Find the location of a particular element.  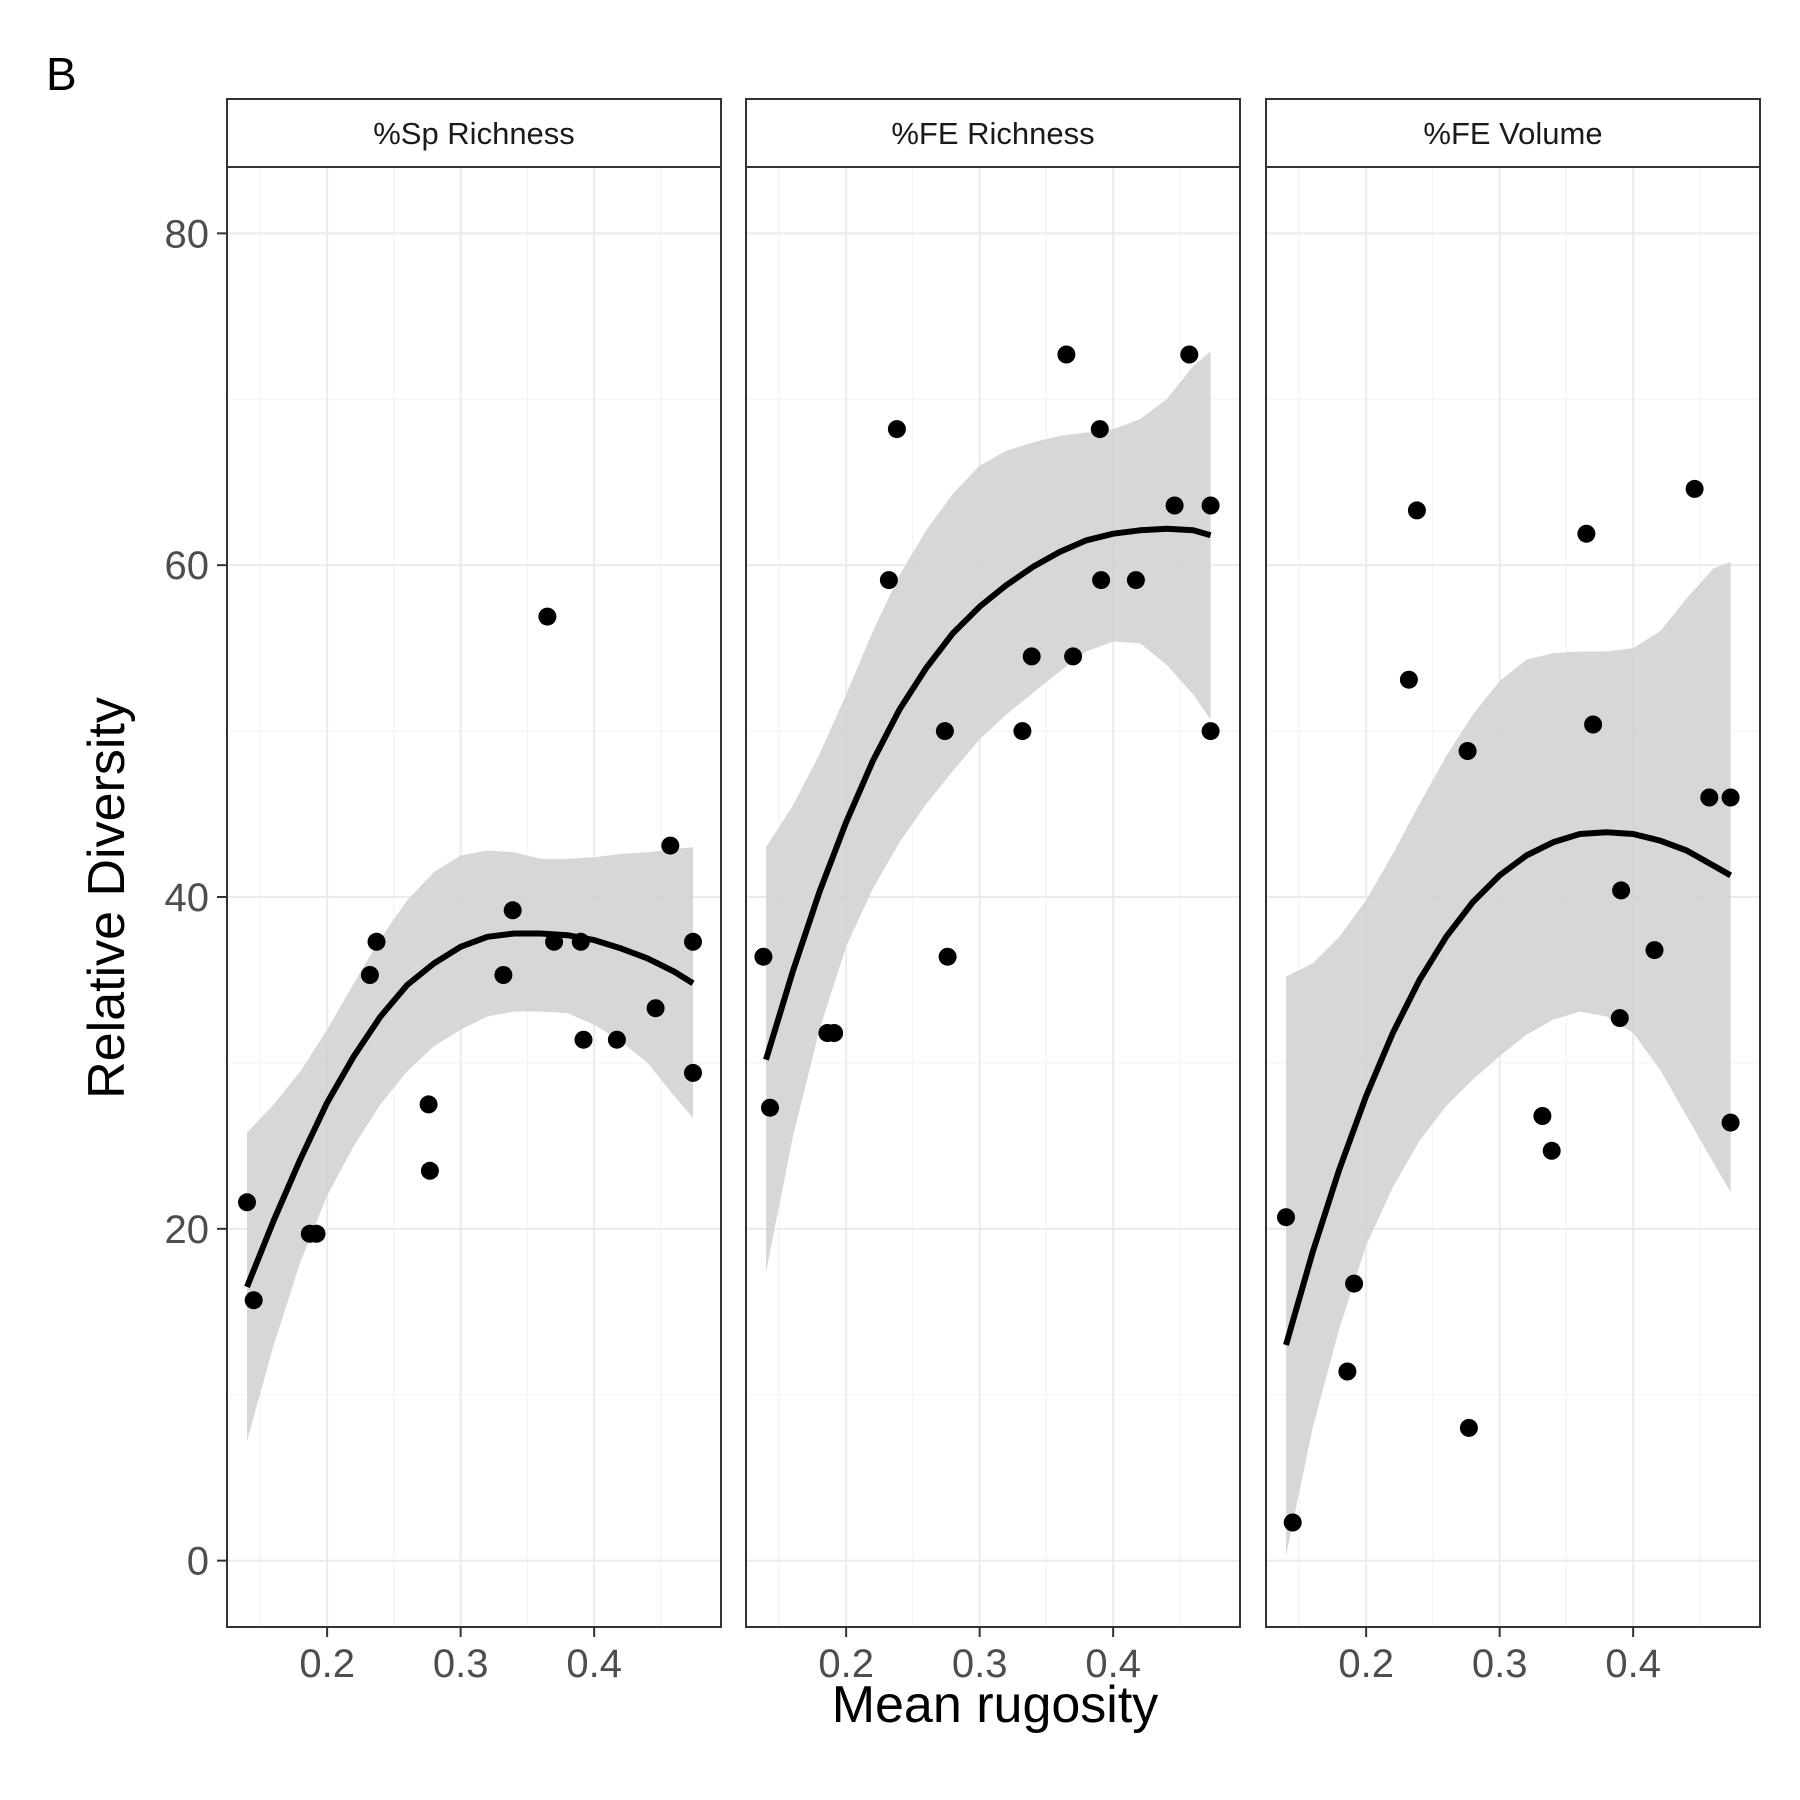

y-tick-label: 20 is located at coordinates (187, 1230).